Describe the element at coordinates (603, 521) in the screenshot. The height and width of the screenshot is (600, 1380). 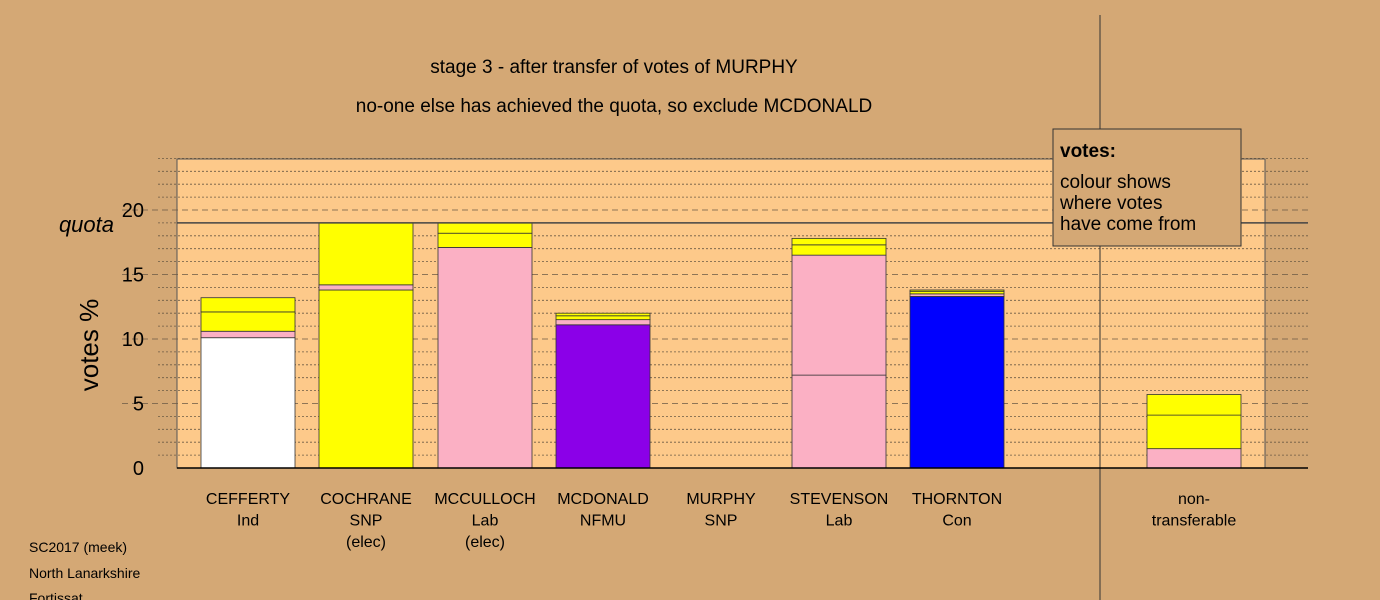
I see `x-tick-label: NFMU` at that location.